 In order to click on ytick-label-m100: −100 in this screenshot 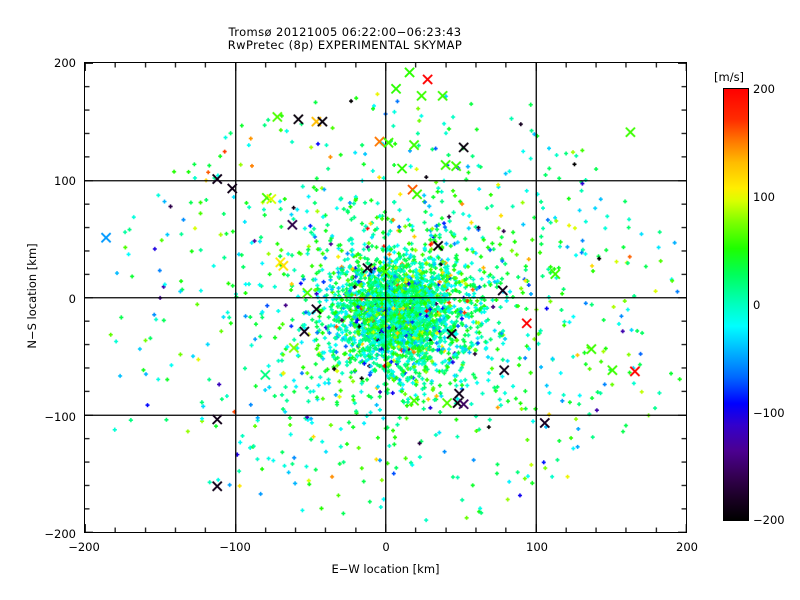, I will do `click(60, 417)`.